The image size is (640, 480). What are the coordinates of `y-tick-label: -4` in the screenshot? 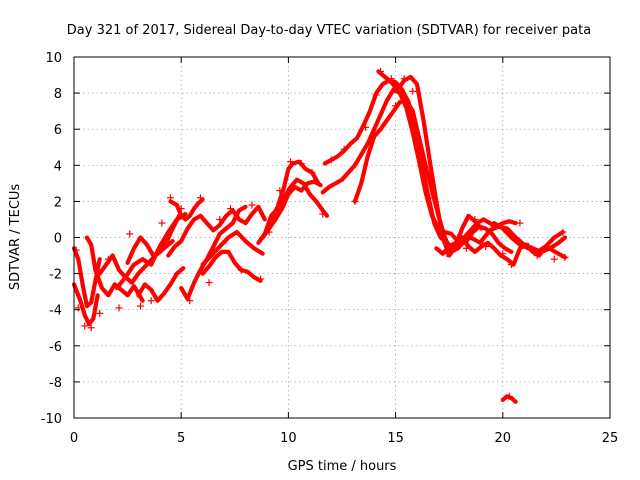 It's located at (55, 311).